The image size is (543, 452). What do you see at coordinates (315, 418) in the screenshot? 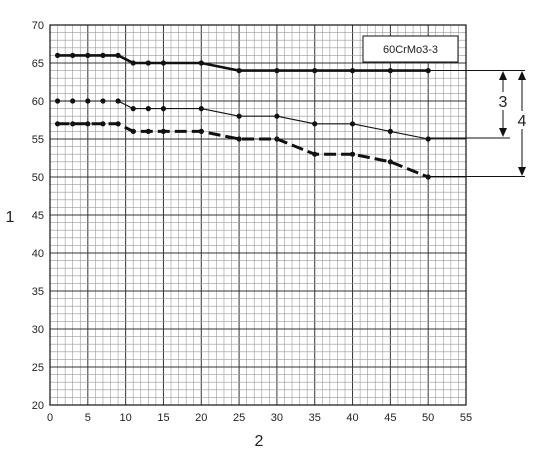
I see `x-tick-label: 35` at bounding box center [315, 418].